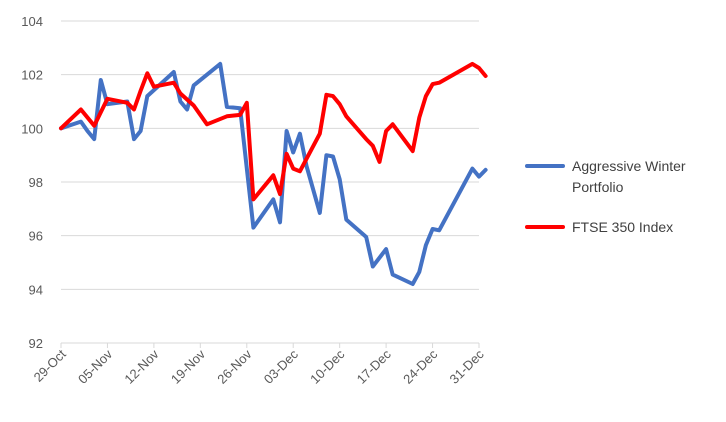 The width and height of the screenshot is (726, 422). Describe the element at coordinates (281, 366) in the screenshot. I see `x-tick-label: 03-Dec` at that location.